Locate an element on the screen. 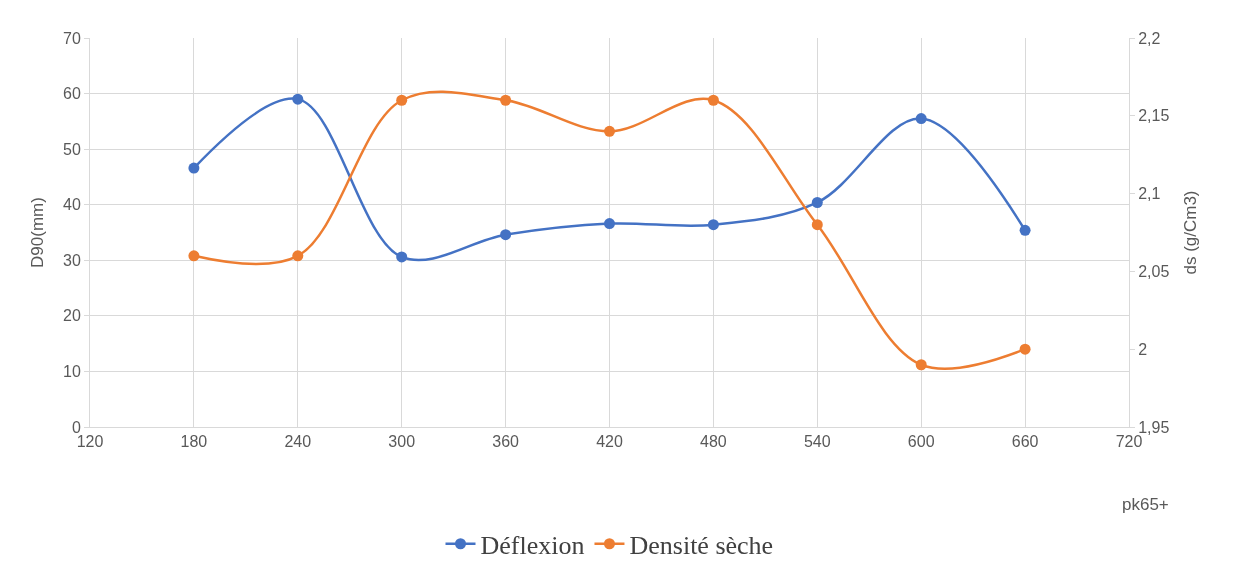  x-axis-title: pk65+ is located at coordinates (1145, 504).